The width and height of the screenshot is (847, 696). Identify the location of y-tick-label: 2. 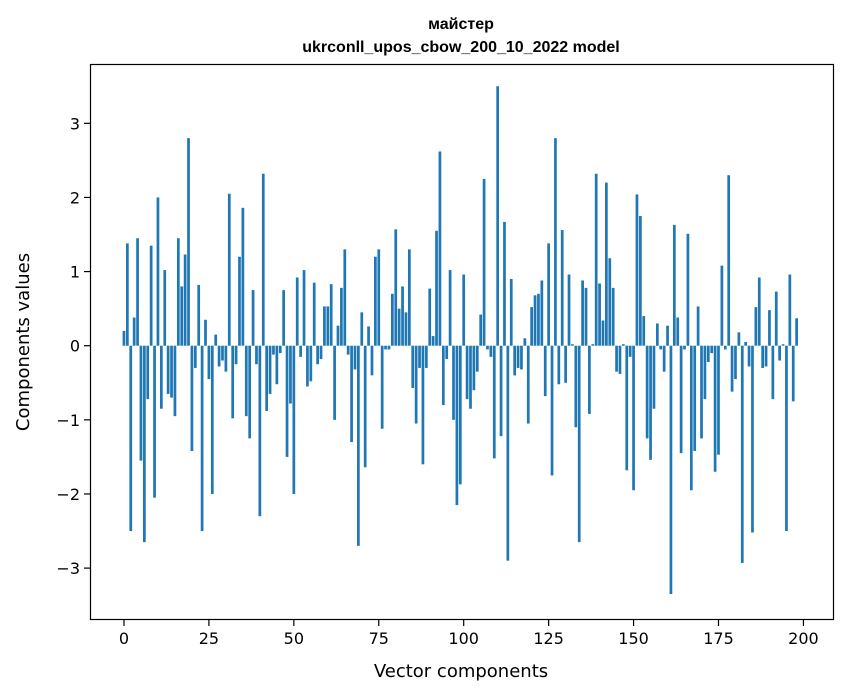
(75, 197).